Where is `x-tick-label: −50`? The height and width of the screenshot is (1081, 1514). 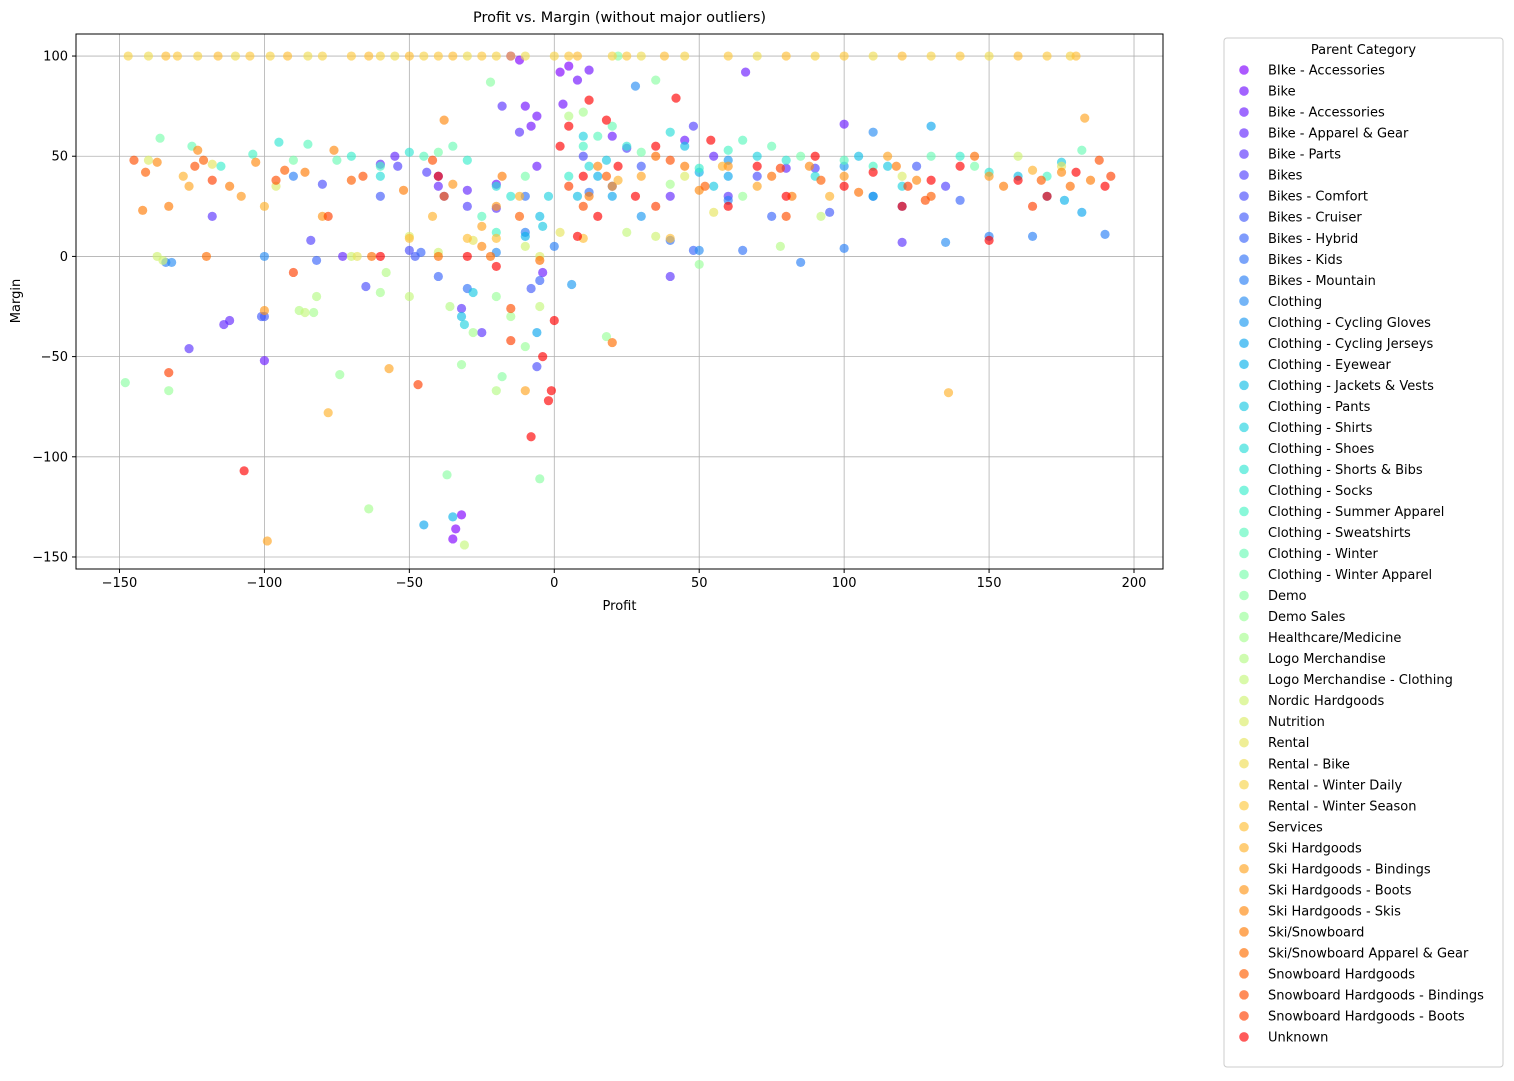
x-tick-label: −50 is located at coordinates (409, 583).